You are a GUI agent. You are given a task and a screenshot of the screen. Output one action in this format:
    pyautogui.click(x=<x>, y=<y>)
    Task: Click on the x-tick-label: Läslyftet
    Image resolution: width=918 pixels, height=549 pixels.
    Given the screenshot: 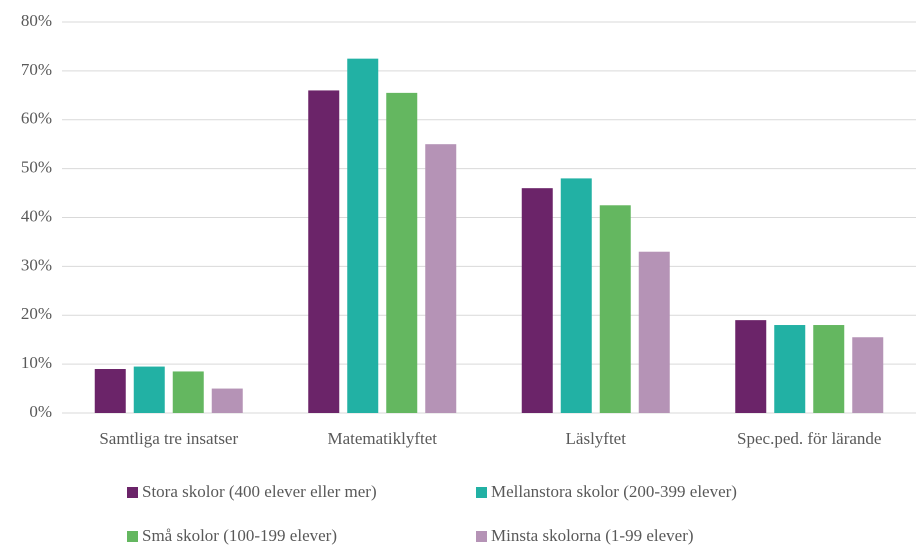 What is the action you would take?
    pyautogui.click(x=596, y=438)
    